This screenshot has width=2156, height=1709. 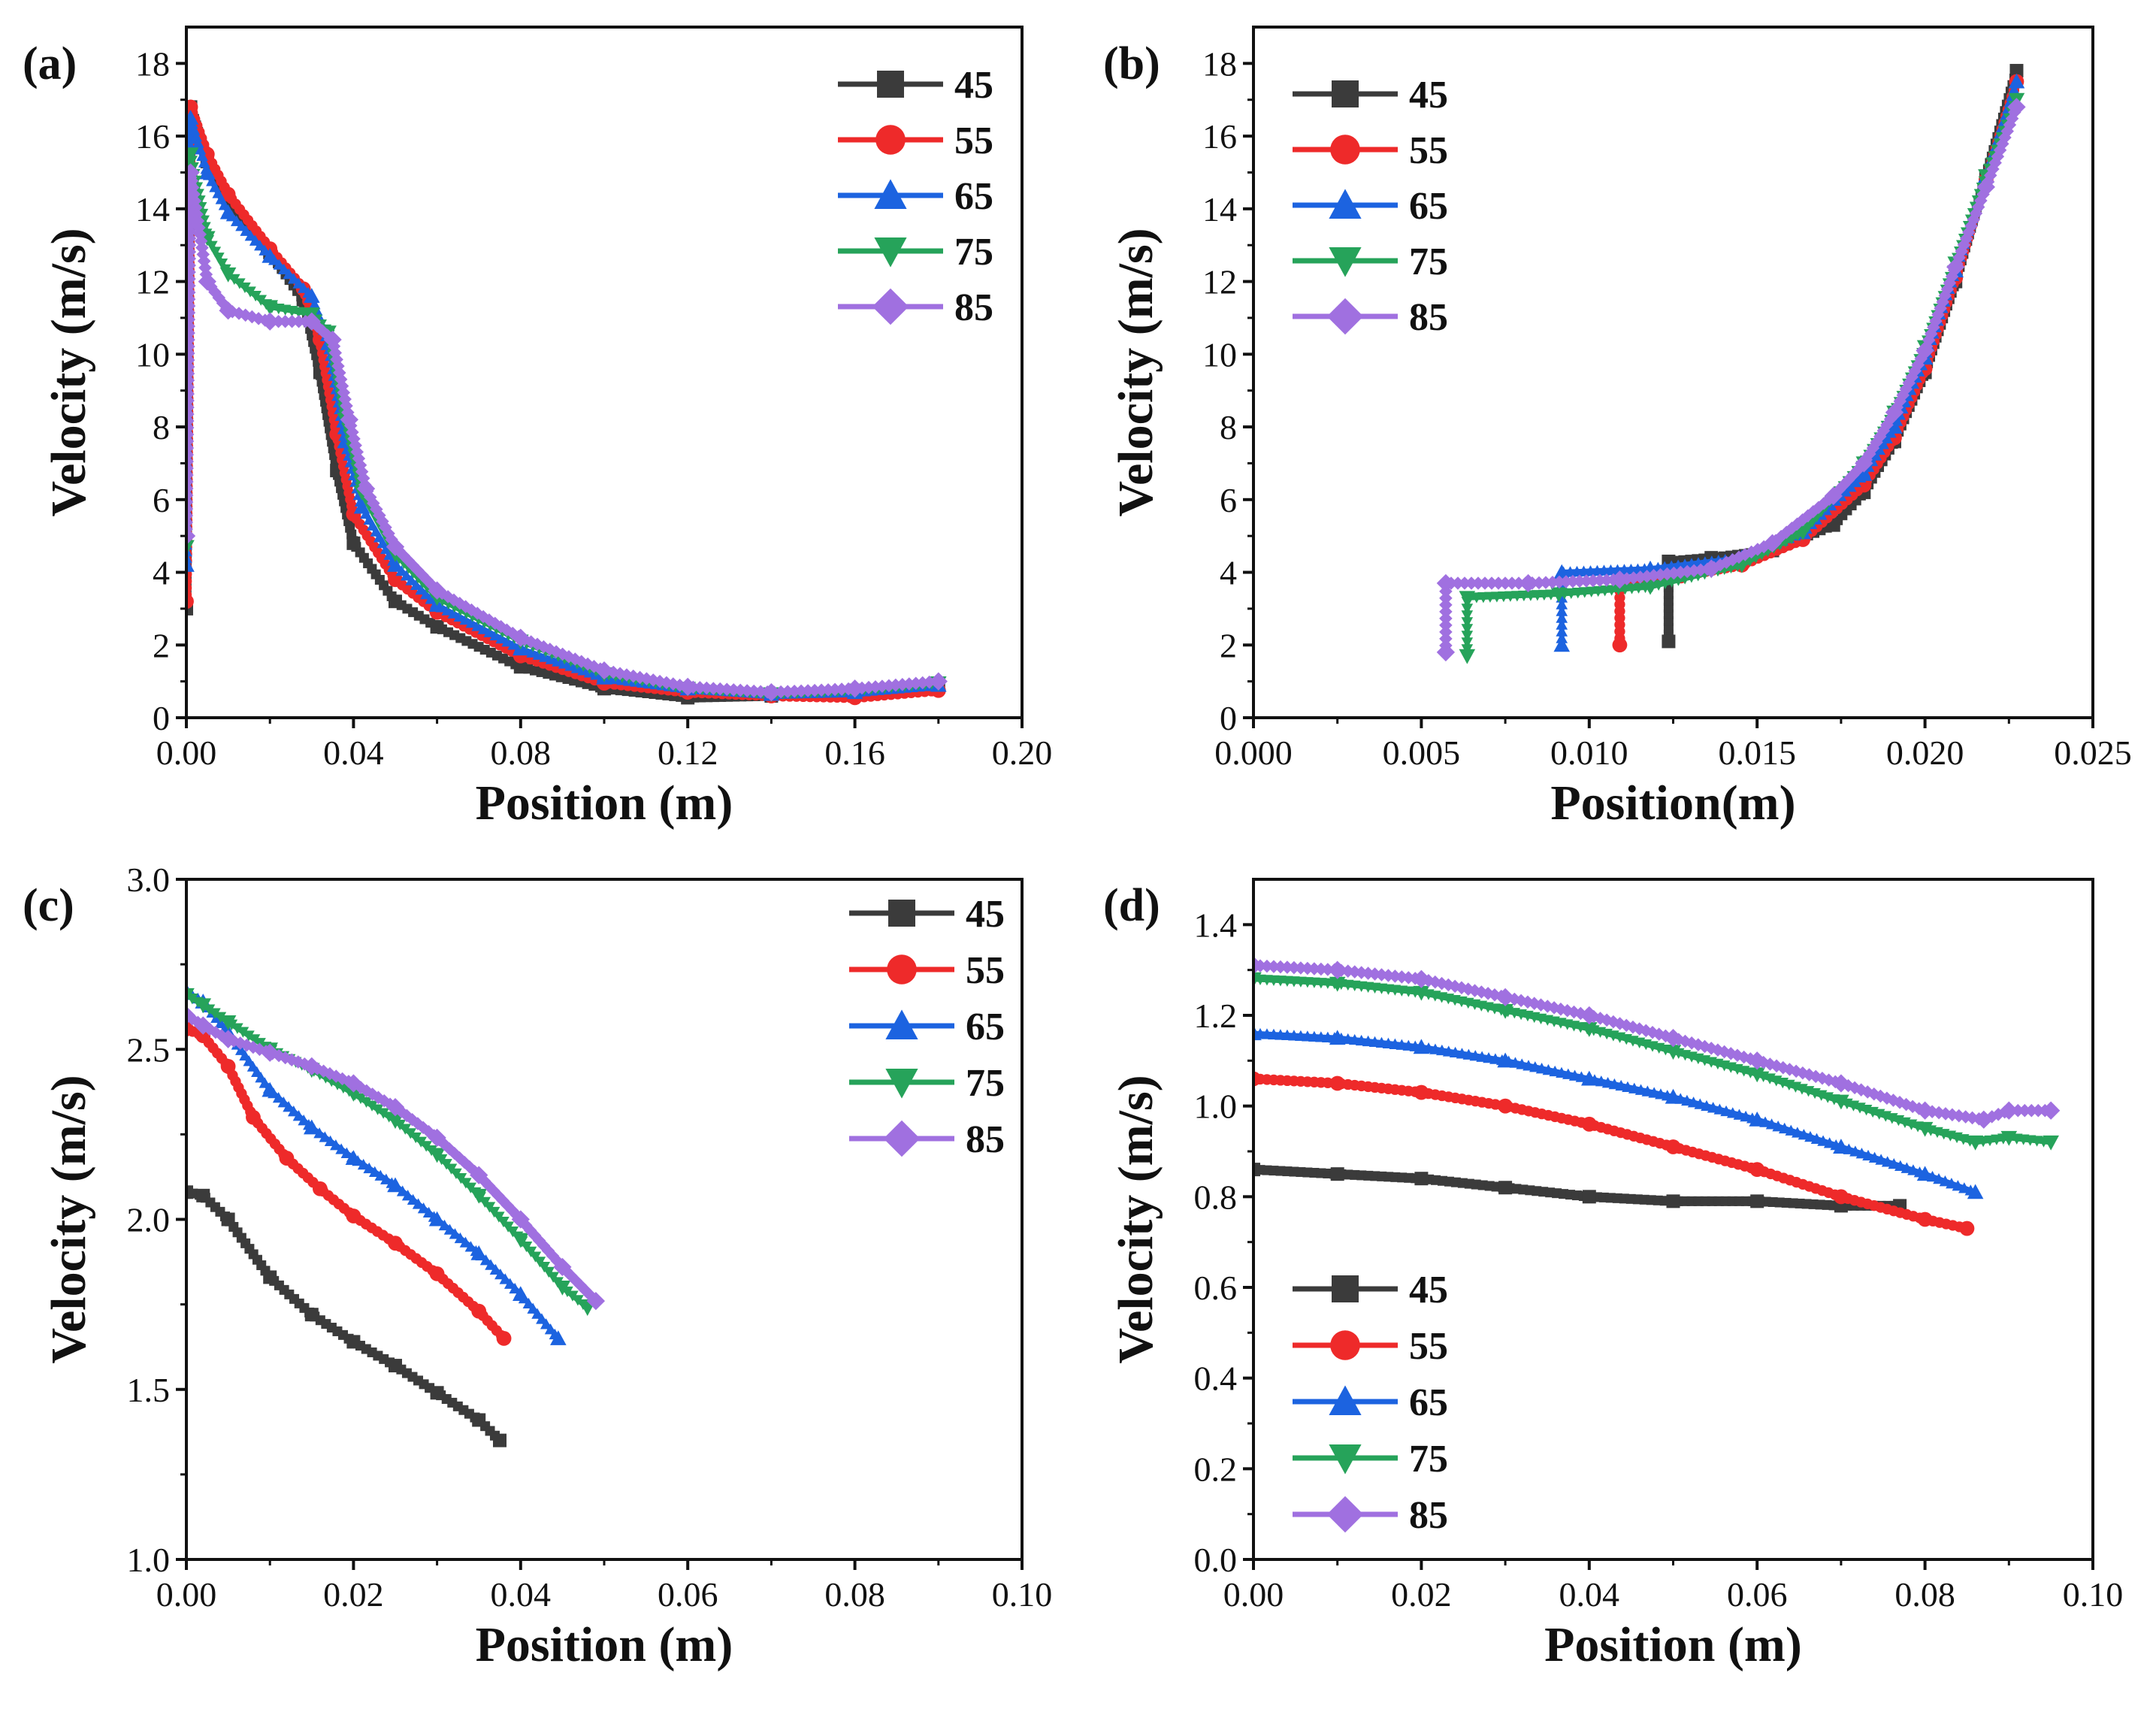 I want to click on legend: 45 55 65 75 85, so click(x=927, y=1027).